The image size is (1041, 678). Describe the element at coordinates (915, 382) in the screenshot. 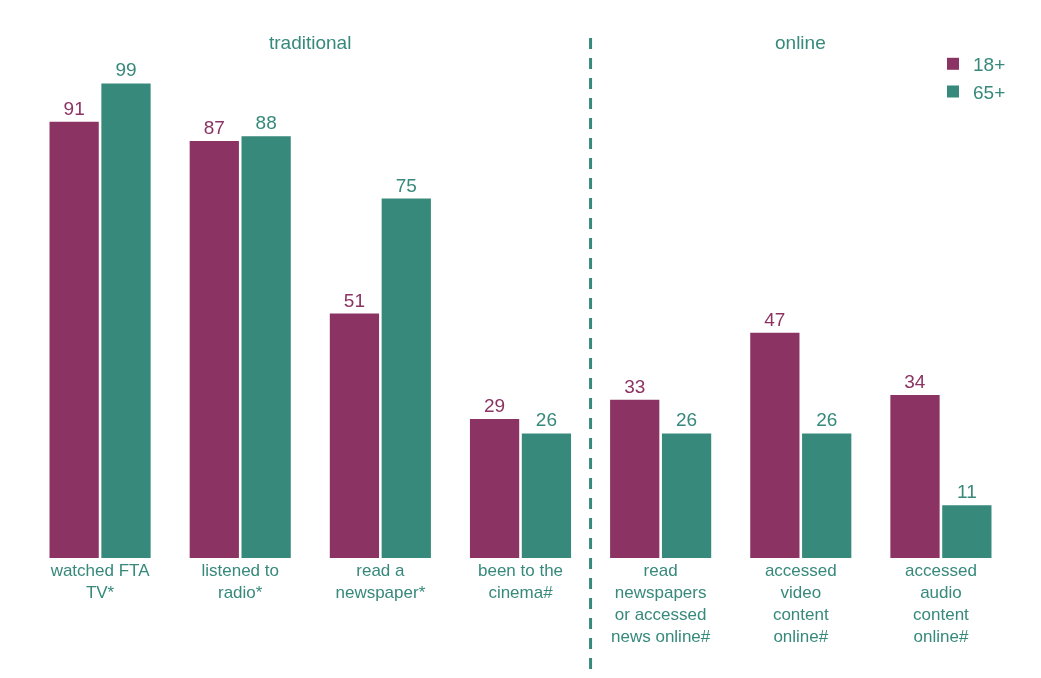

I see `data-label: 34` at that location.